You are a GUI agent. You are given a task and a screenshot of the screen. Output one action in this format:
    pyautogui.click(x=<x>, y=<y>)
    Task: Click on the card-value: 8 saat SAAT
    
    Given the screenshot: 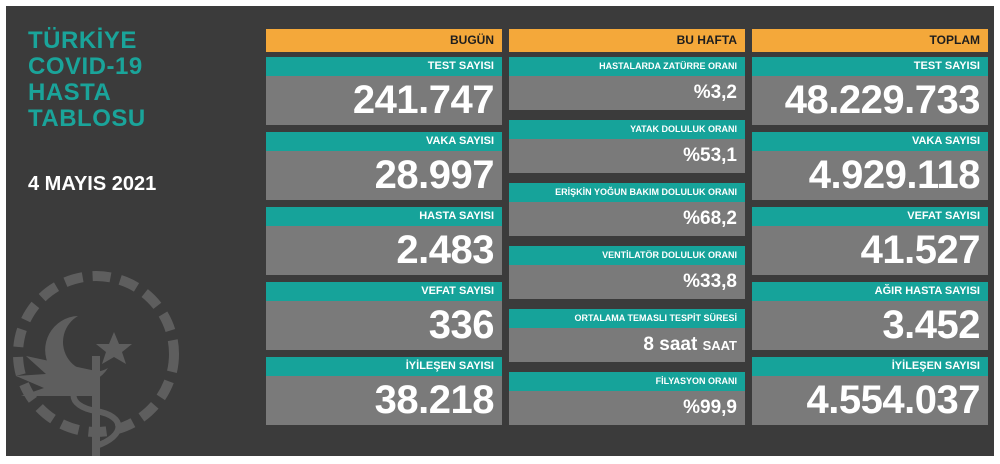 What is the action you would take?
    pyautogui.click(x=627, y=345)
    